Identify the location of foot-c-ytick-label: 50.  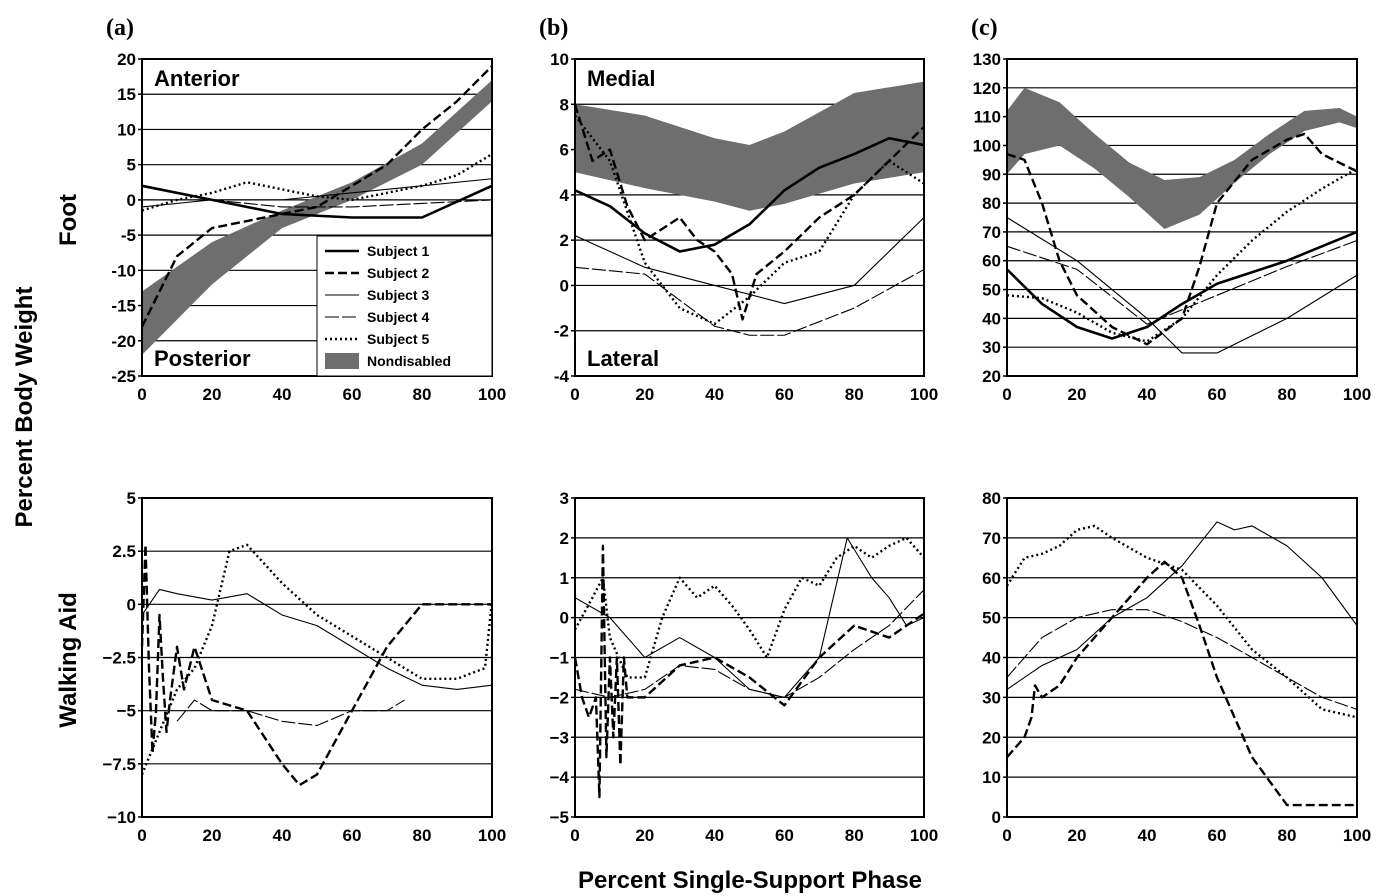
(991, 290).